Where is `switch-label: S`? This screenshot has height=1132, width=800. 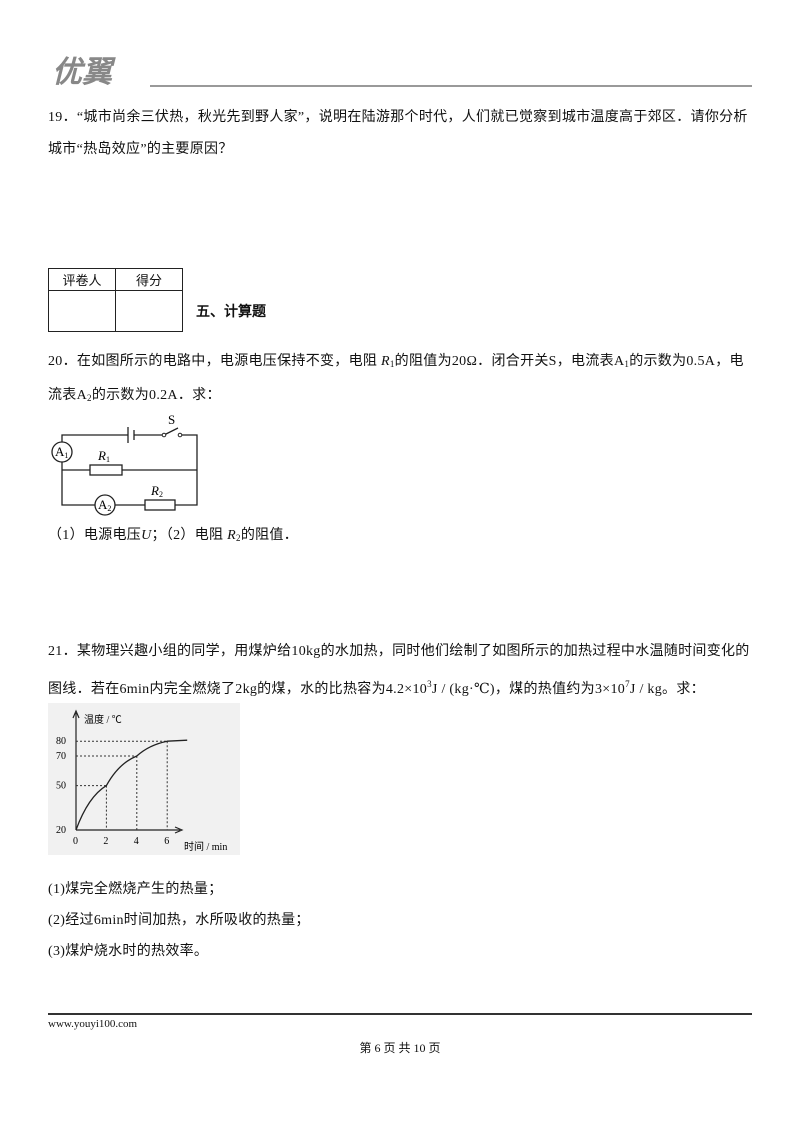
switch-label: S is located at coordinates (171, 419).